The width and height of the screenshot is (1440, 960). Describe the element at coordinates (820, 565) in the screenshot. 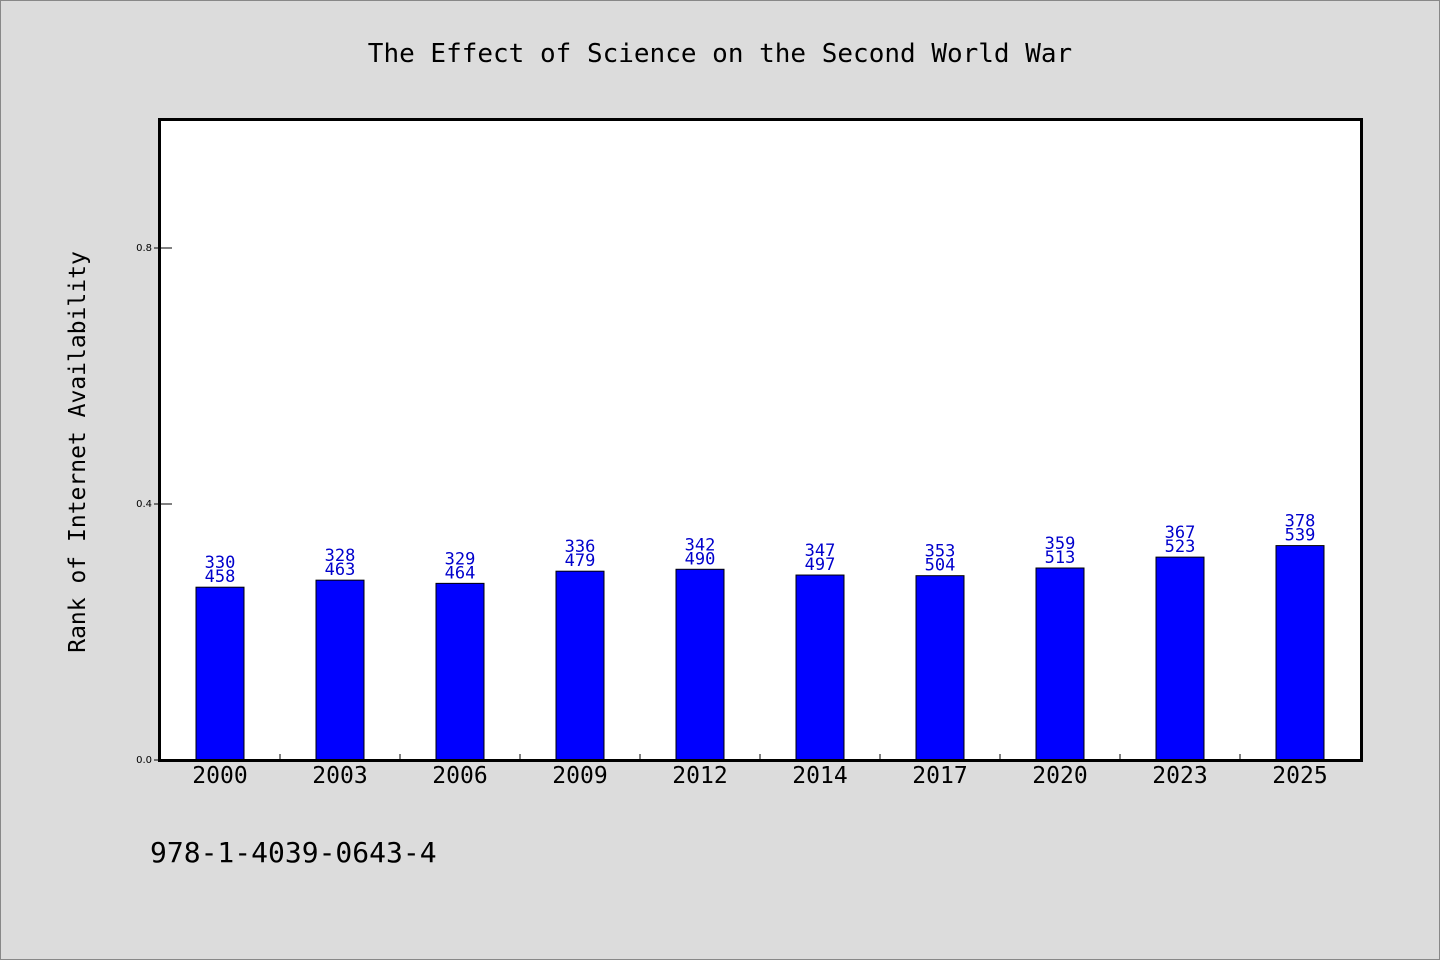

I see `bar-label-bottom-2014: 497` at that location.